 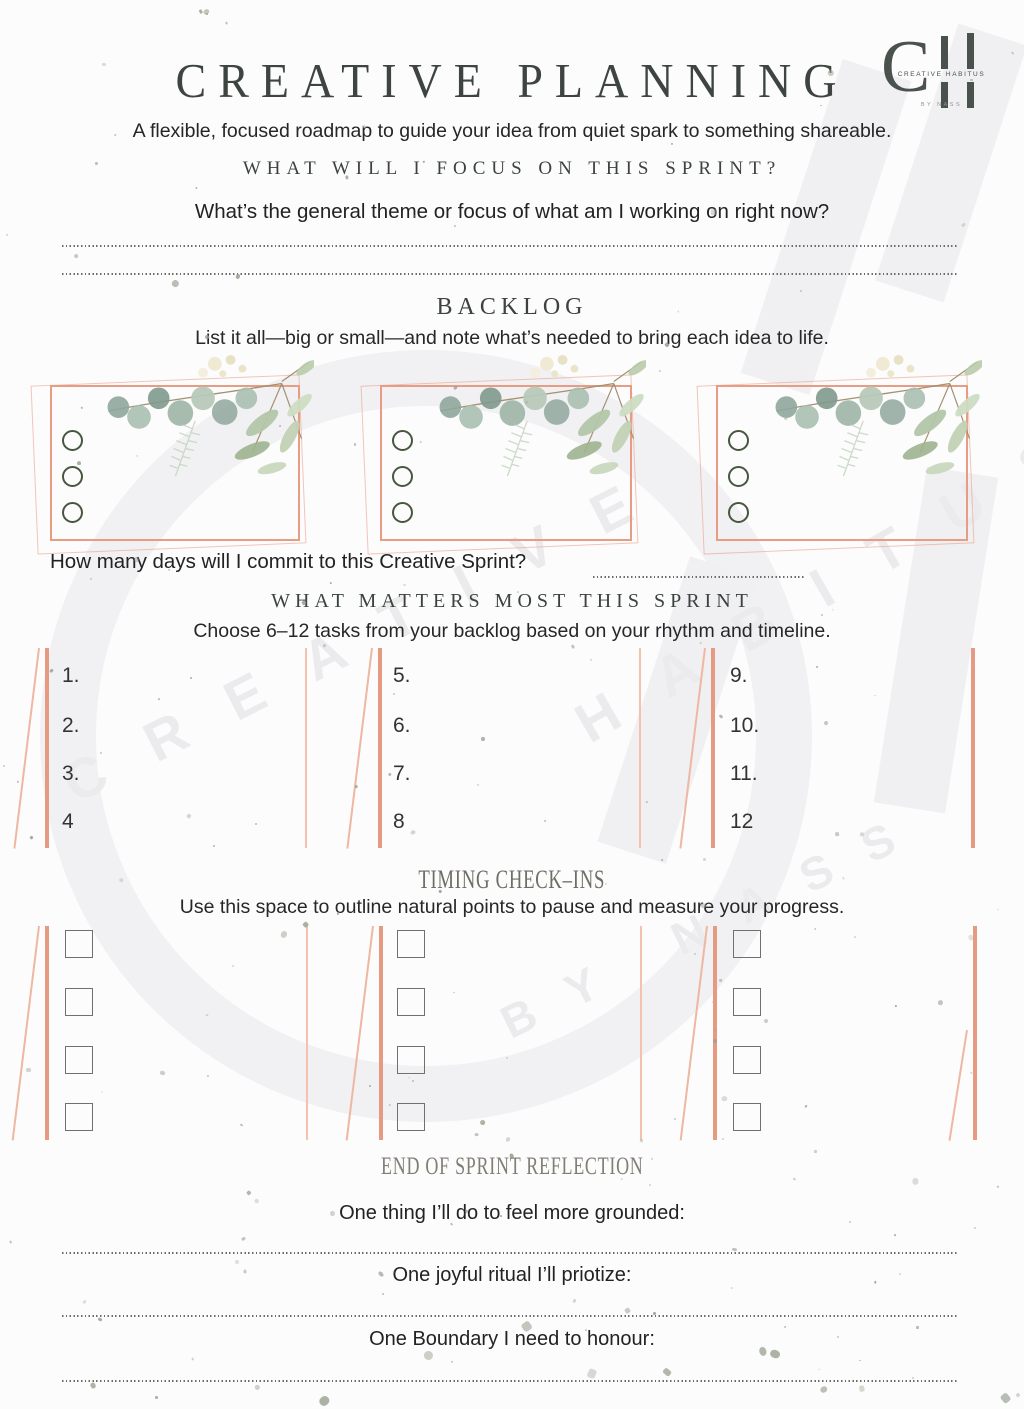 What do you see at coordinates (399, 821) in the screenshot?
I see `task-slot: 8` at bounding box center [399, 821].